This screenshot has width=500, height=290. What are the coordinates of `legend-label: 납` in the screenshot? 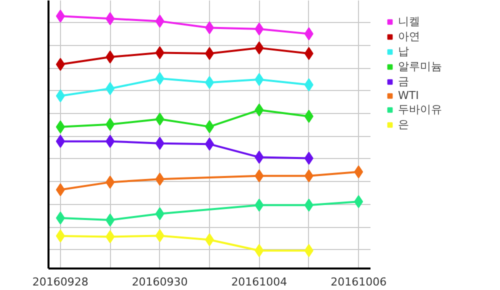 It's located at (404, 51).